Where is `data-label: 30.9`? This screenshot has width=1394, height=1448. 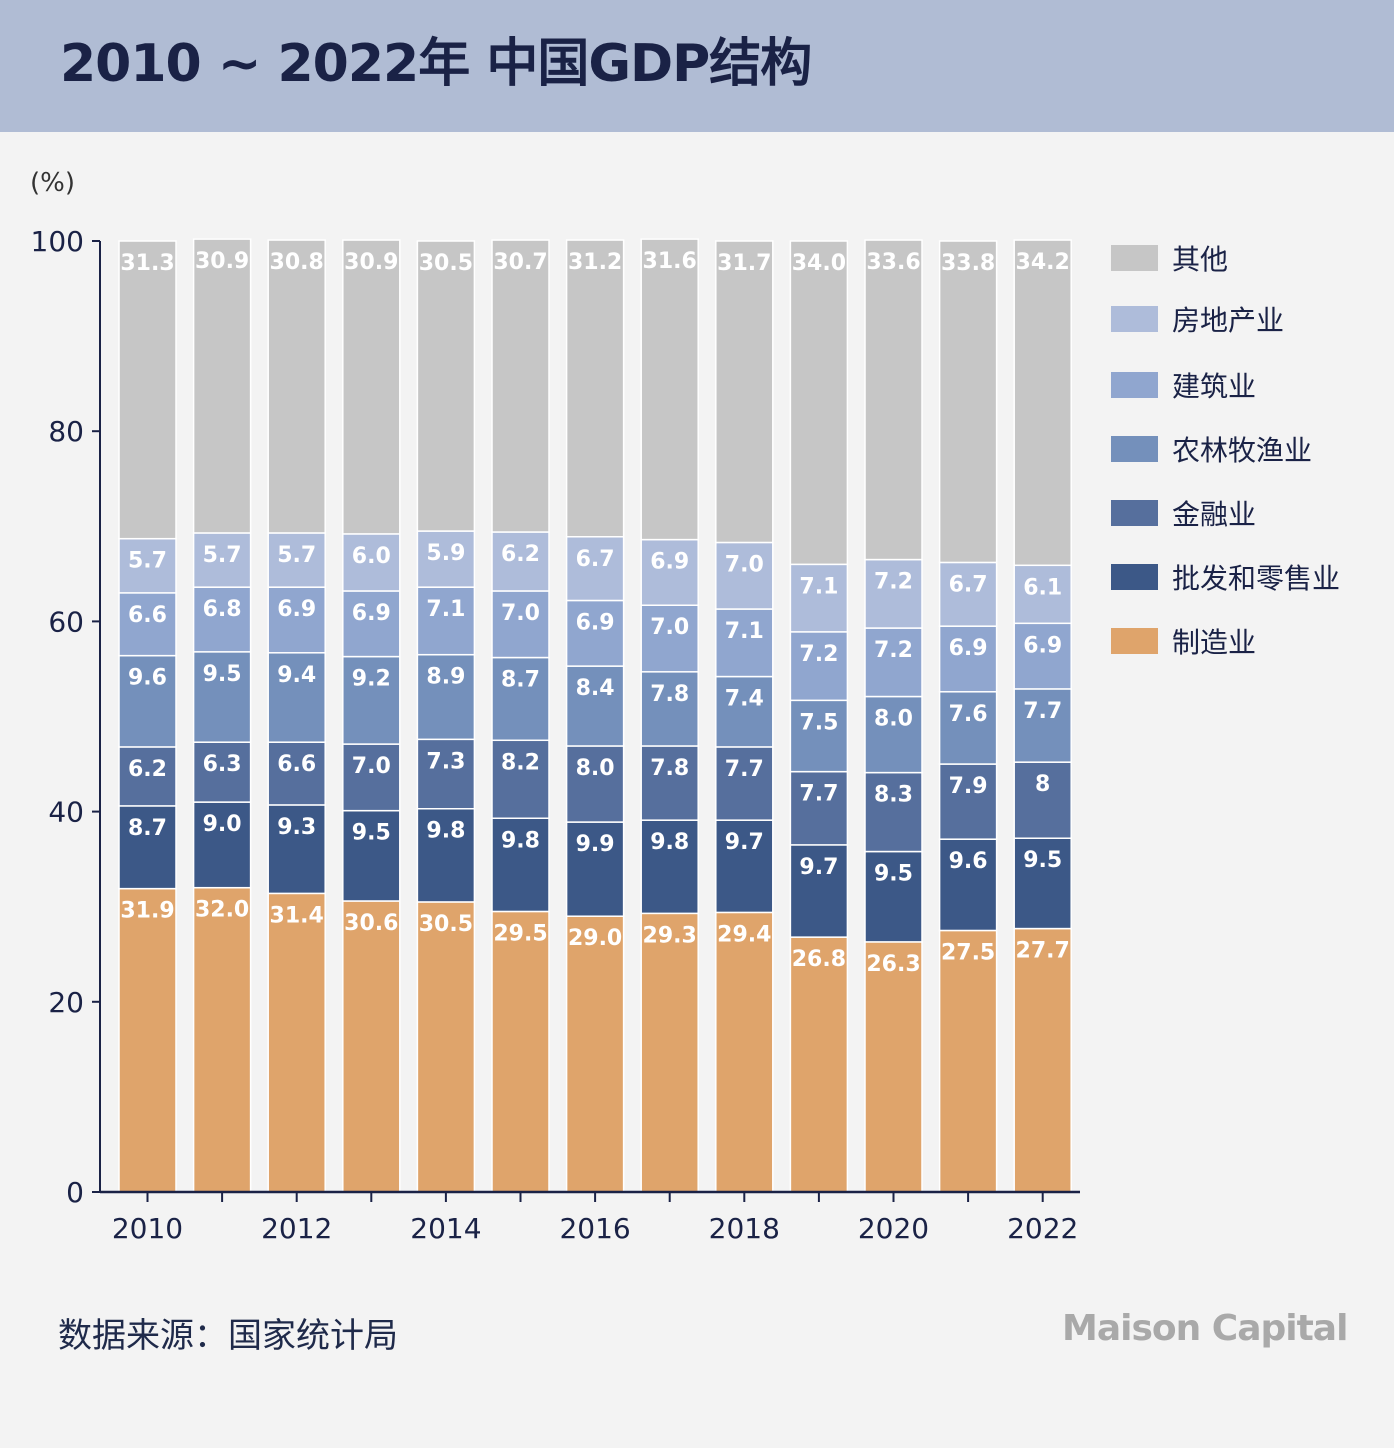
data-label: 30.9 is located at coordinates (222, 261).